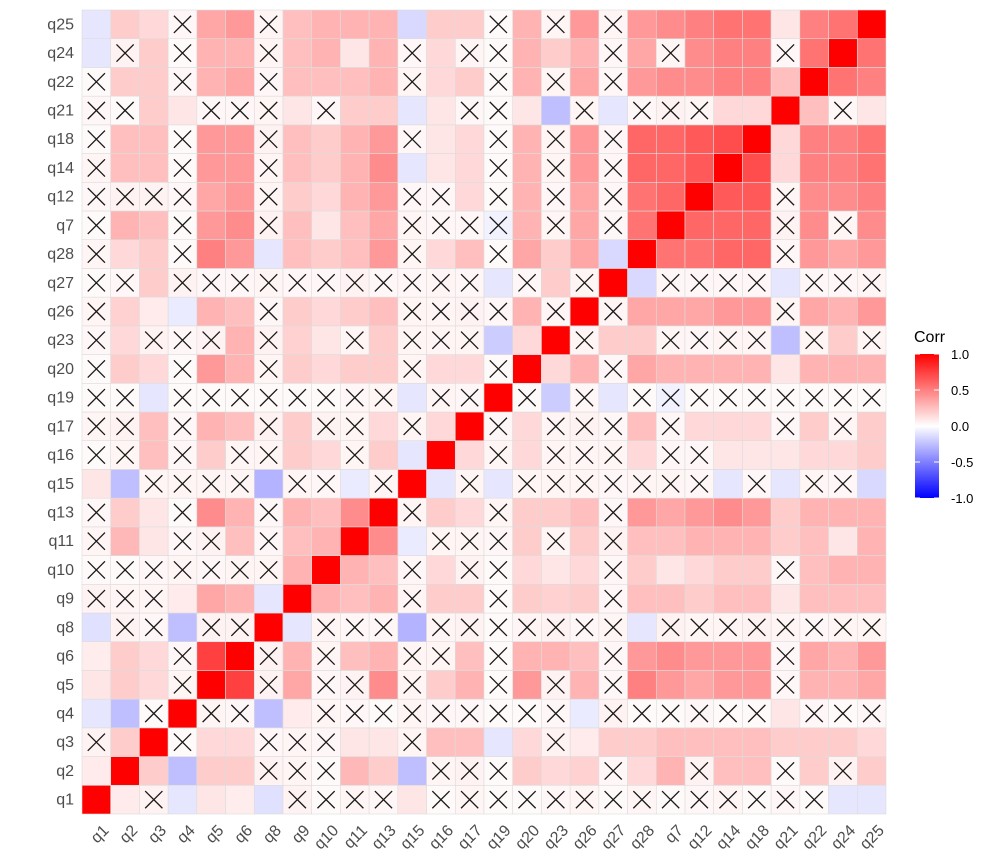 The image size is (1000, 867). Describe the element at coordinates (60, 570) in the screenshot. I see `y-tick-q10: q10` at that location.